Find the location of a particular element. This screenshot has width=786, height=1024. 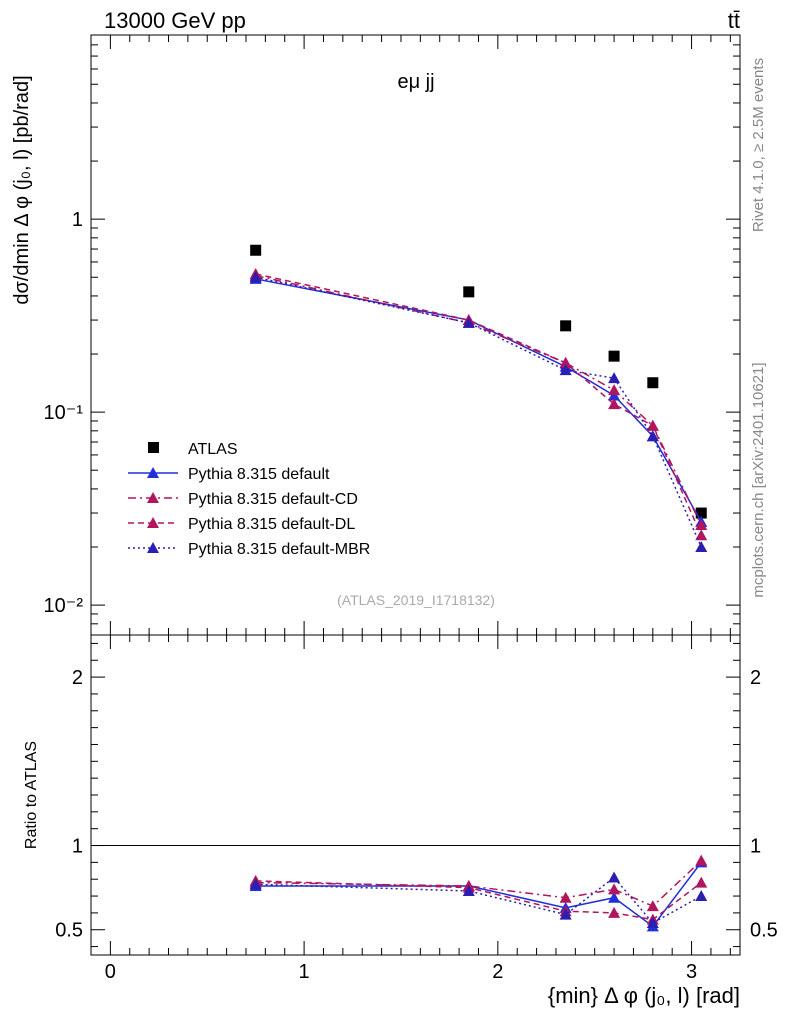

legend-entry: Pythia 8.315 default-CD is located at coordinates (243, 499).